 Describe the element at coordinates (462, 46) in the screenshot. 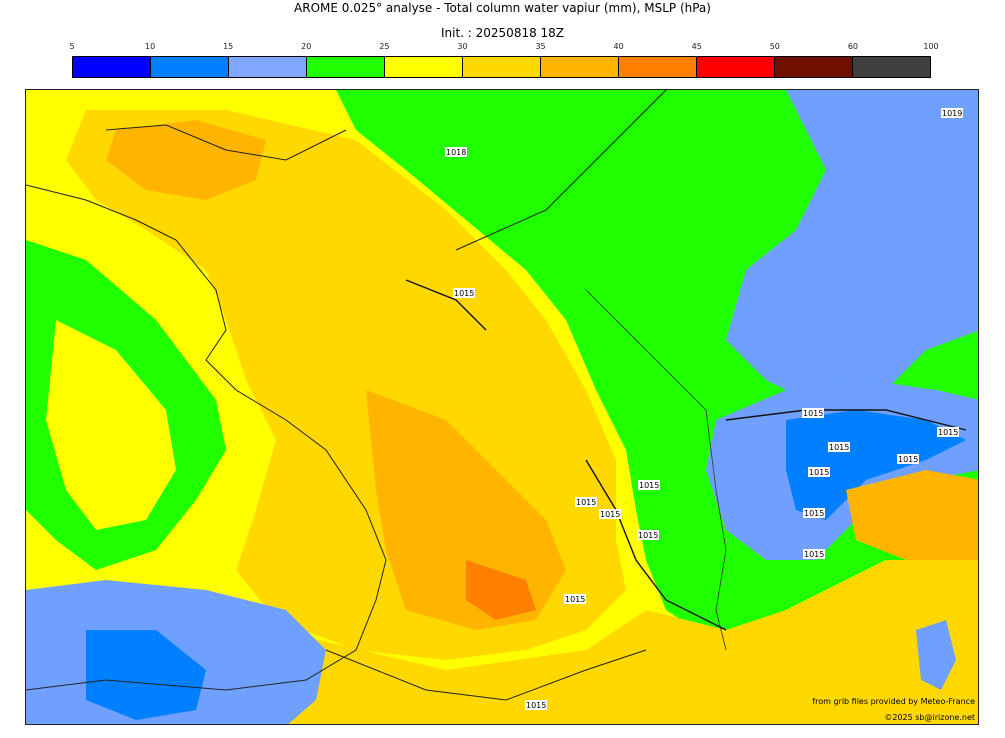

I see `colorbar-tick-label: 30` at that location.